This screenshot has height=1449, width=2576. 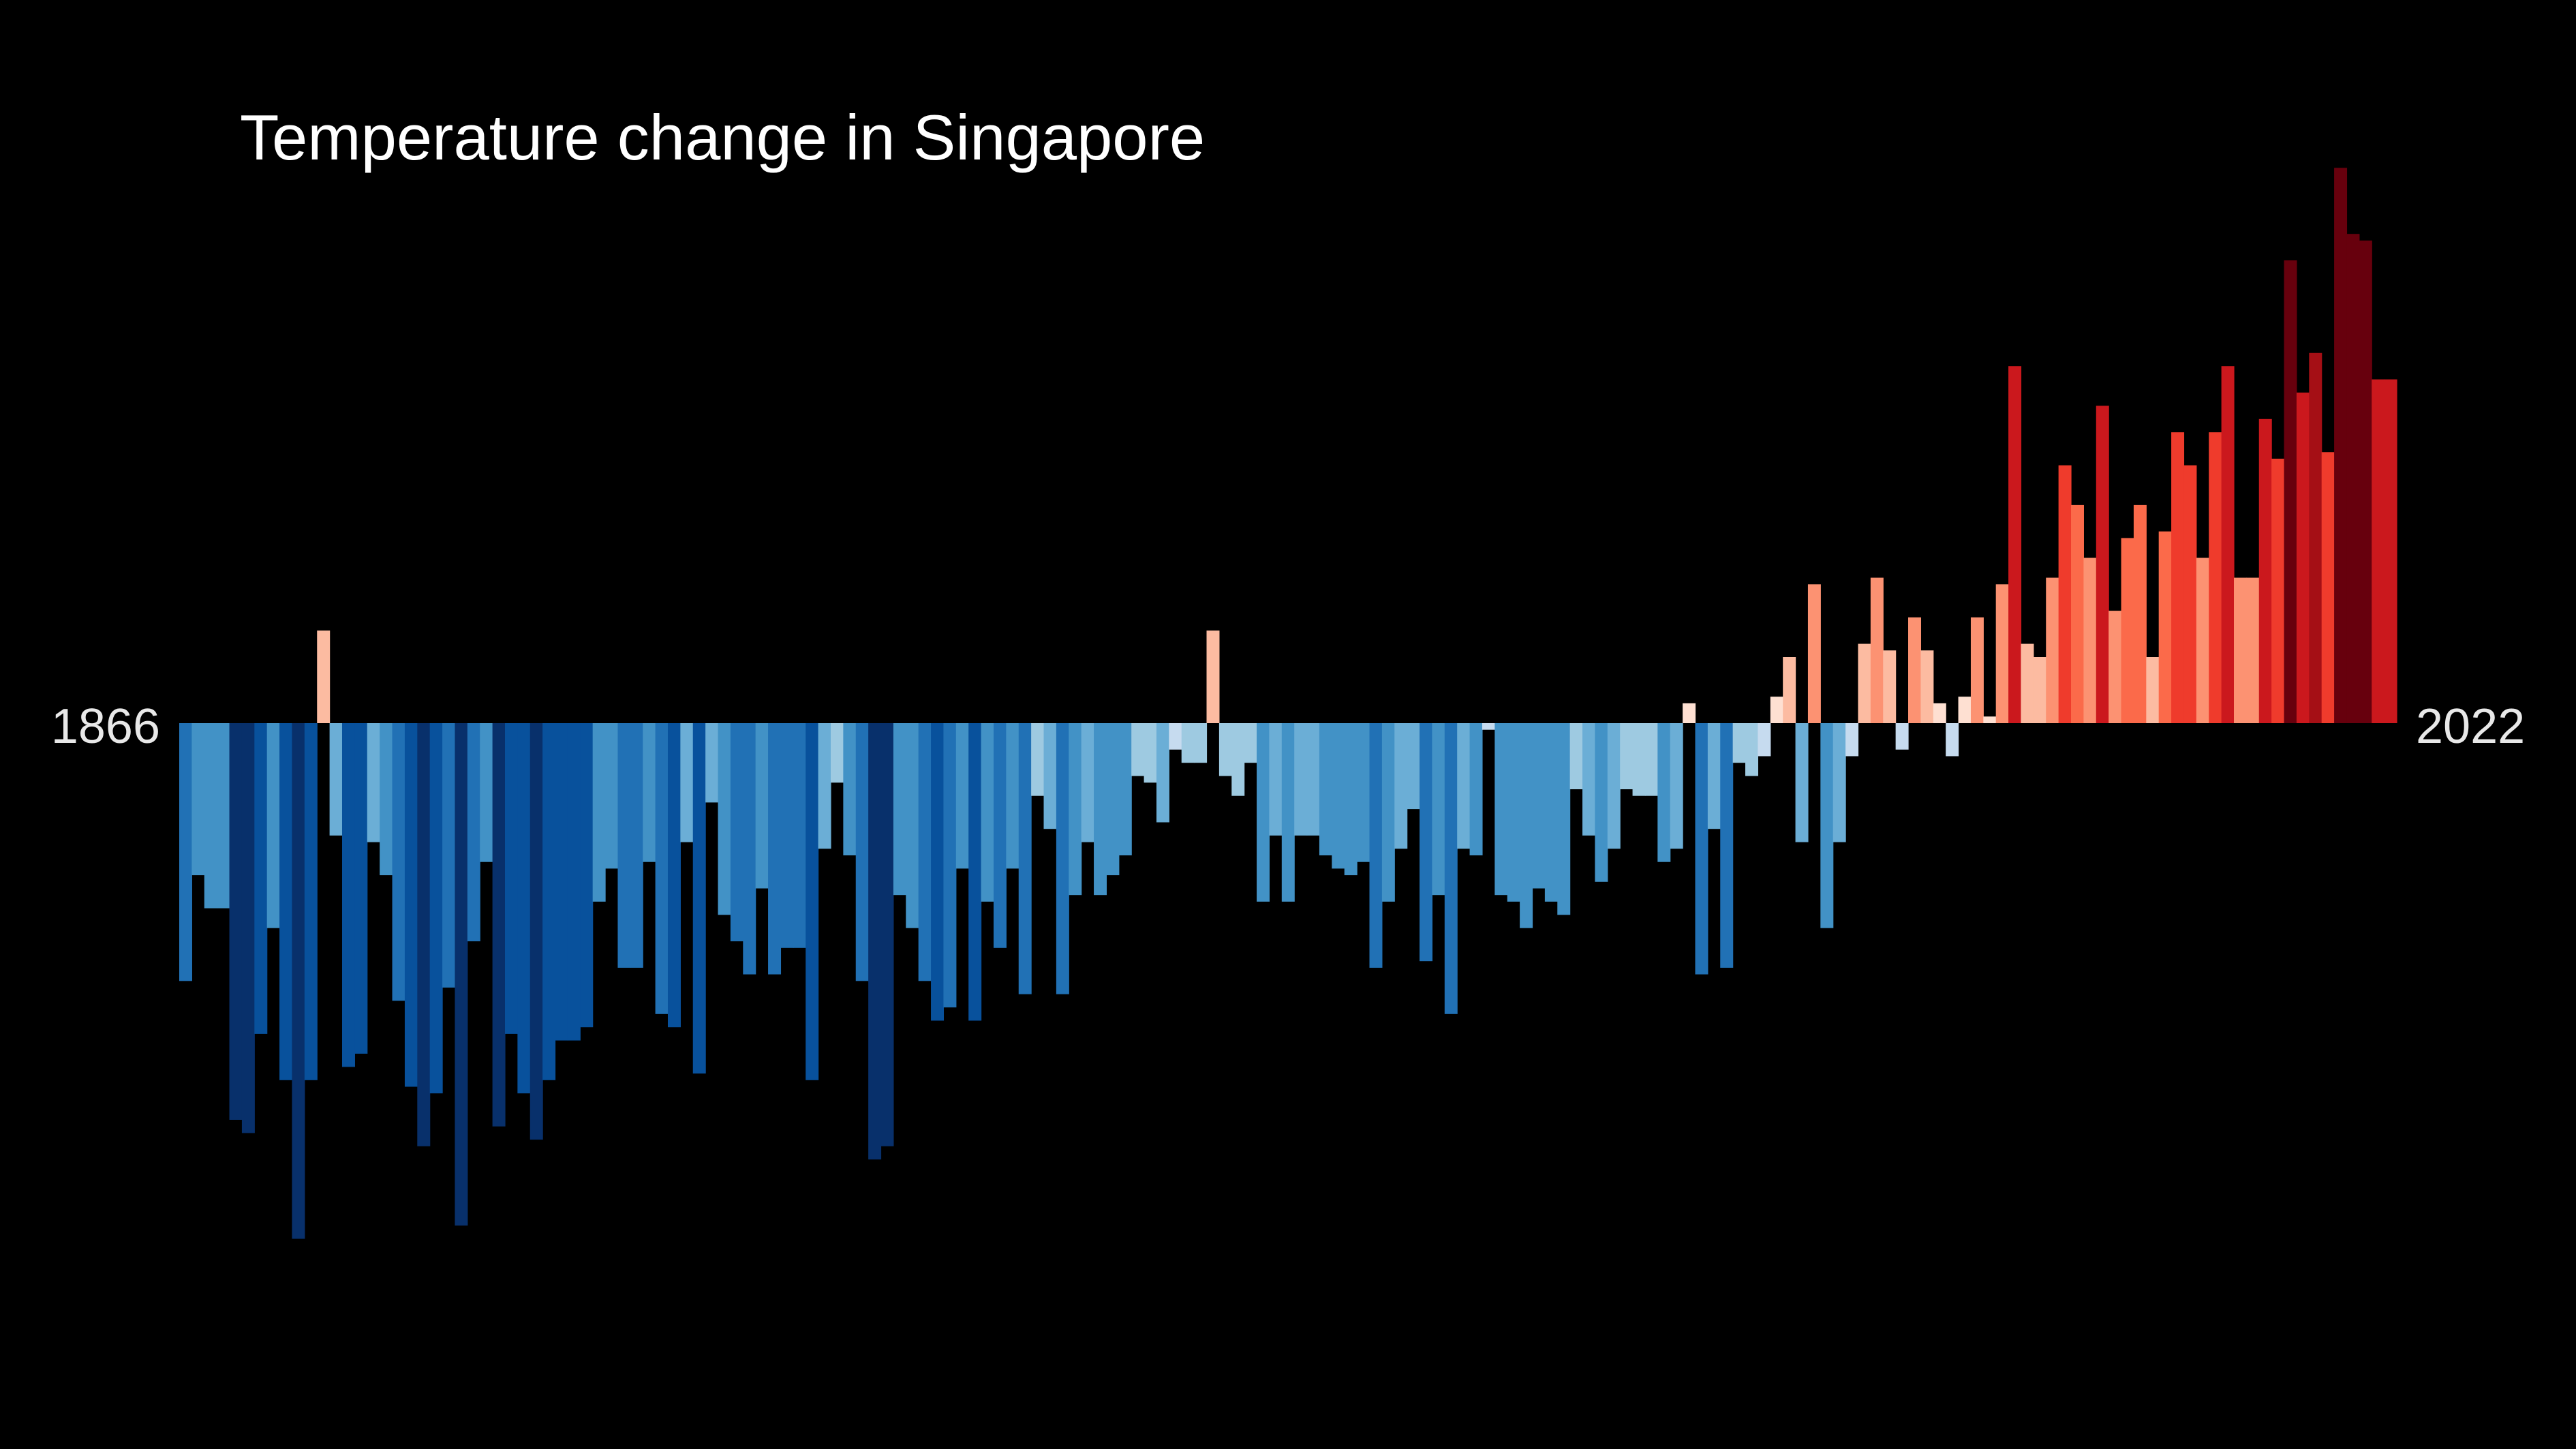 I want to click on temperature-bar-1941, so click(x=1125, y=789).